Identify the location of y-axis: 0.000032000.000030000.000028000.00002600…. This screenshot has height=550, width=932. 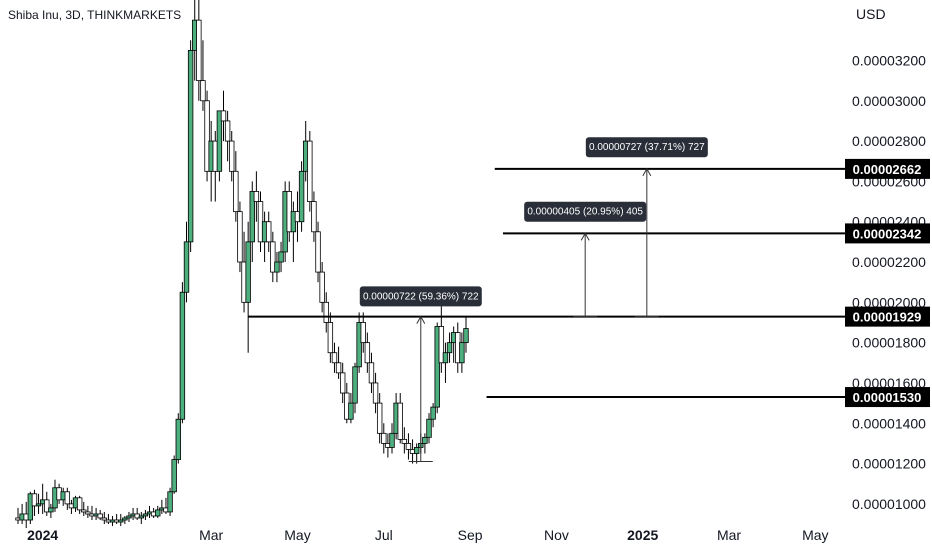
(889, 281).